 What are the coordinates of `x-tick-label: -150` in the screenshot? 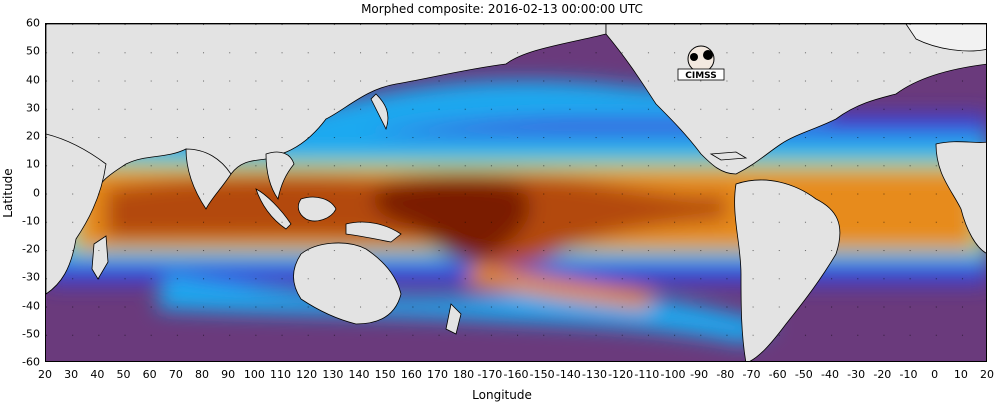 It's located at (542, 374).